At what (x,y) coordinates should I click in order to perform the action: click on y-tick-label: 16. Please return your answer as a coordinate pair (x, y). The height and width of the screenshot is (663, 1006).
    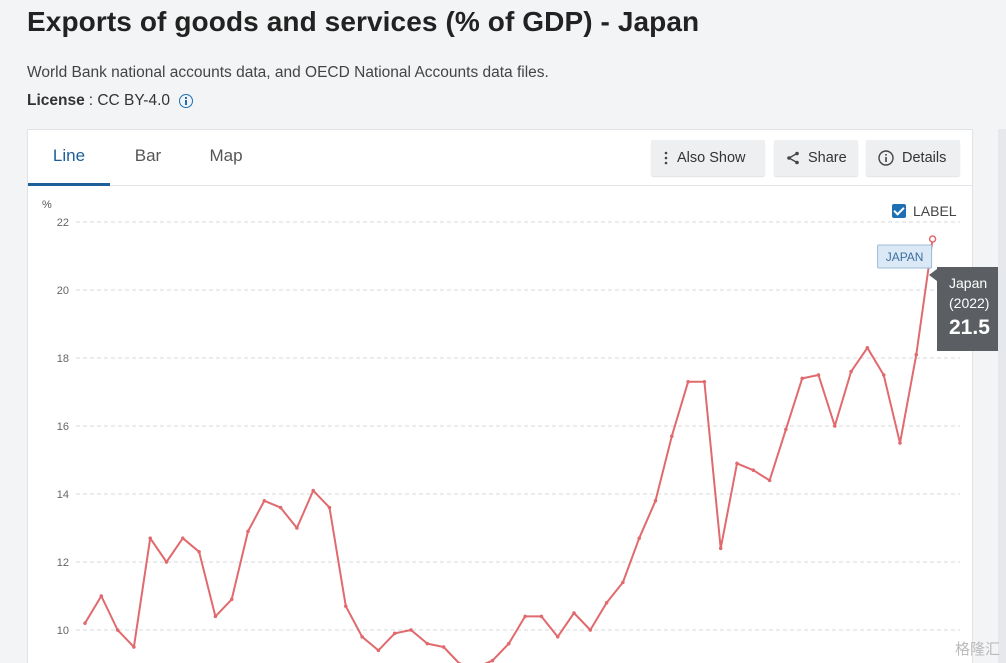
    Looking at the image, I should click on (63, 427).